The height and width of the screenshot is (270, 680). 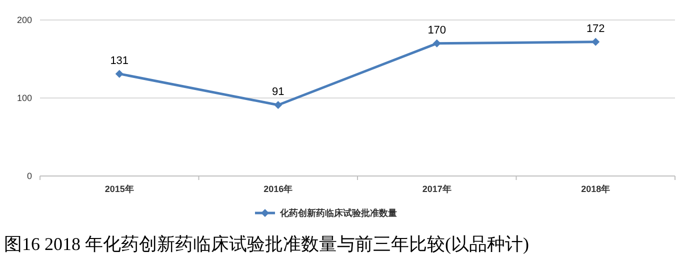 I want to click on x-tick-label: 2018年, so click(x=595, y=189).